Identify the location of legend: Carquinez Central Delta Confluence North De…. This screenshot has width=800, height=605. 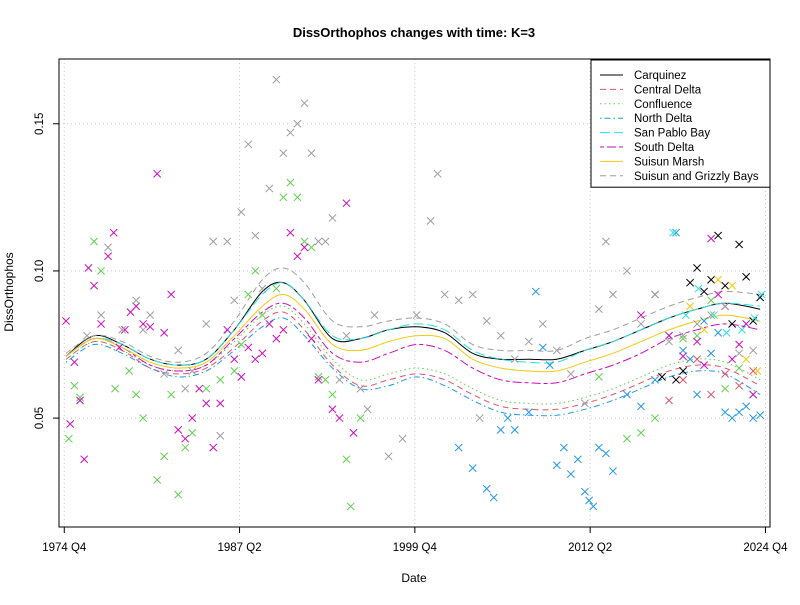
(680, 123).